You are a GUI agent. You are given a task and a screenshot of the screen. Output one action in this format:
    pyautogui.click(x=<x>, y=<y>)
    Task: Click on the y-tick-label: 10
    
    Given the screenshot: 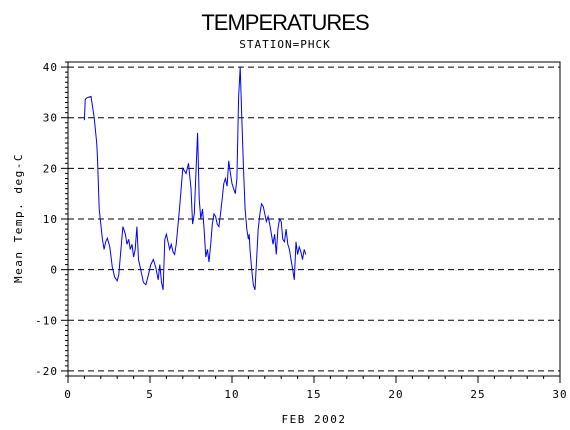 What is the action you would take?
    pyautogui.click(x=50, y=219)
    